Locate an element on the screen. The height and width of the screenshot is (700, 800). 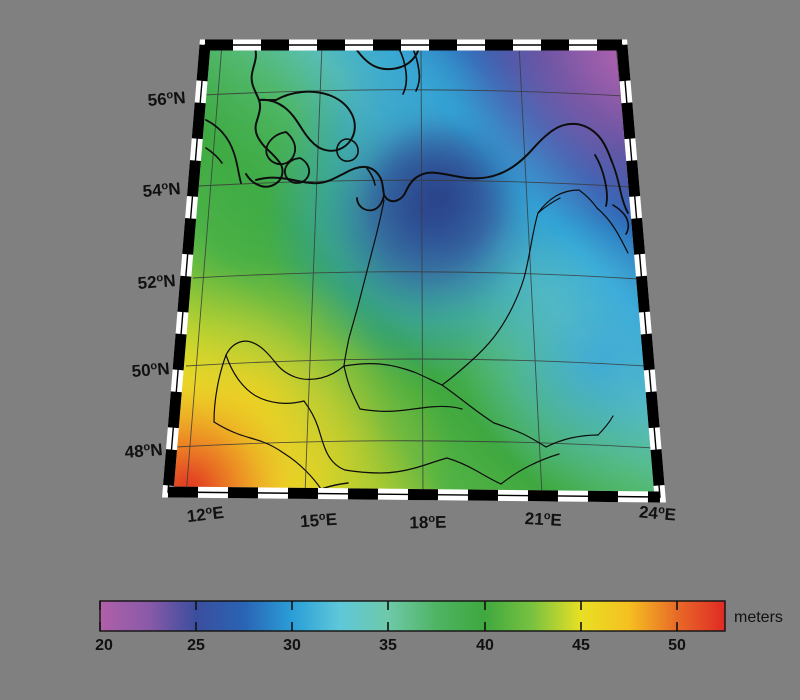
lon-label-18E: 18oE is located at coordinates (427, 523).